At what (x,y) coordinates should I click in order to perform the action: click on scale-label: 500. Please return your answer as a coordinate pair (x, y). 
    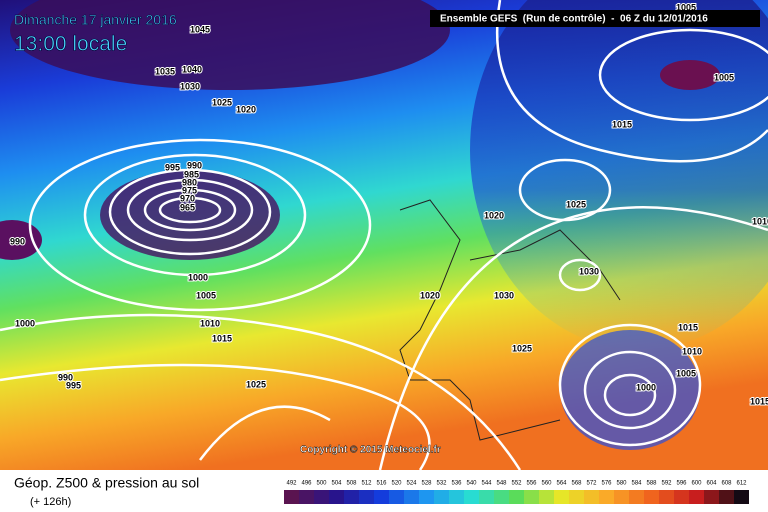
    Looking at the image, I should click on (321, 484).